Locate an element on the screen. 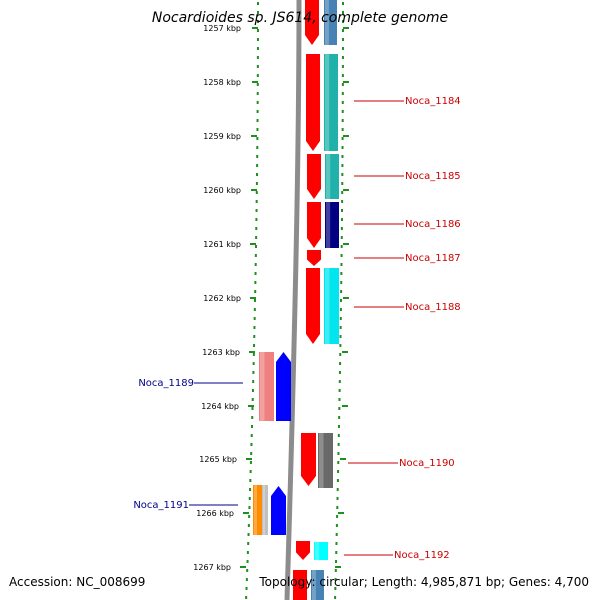 This screenshot has height=600, width=600. tick-label: 1257 kbp is located at coordinates (222, 28).